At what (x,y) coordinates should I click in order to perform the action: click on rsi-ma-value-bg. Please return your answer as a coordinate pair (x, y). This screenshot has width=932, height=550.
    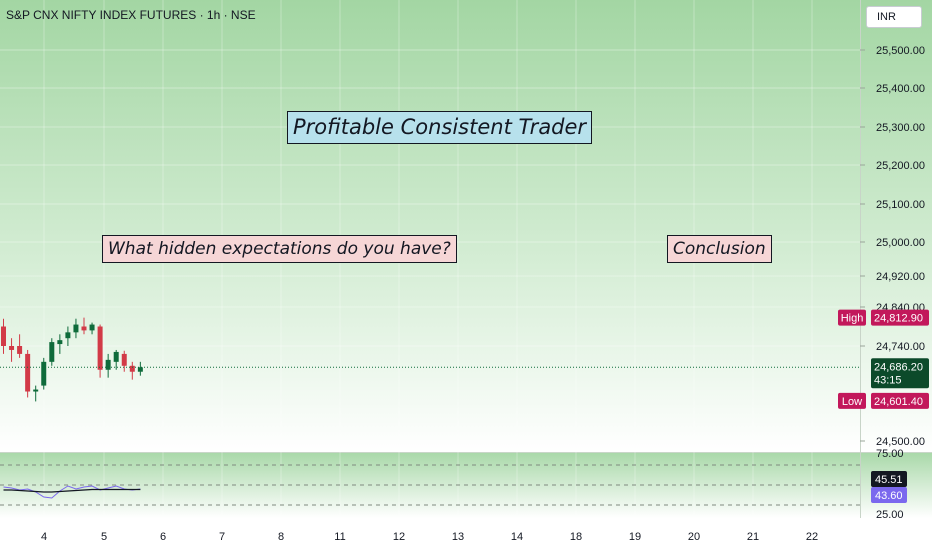
    Looking at the image, I should click on (889, 479).